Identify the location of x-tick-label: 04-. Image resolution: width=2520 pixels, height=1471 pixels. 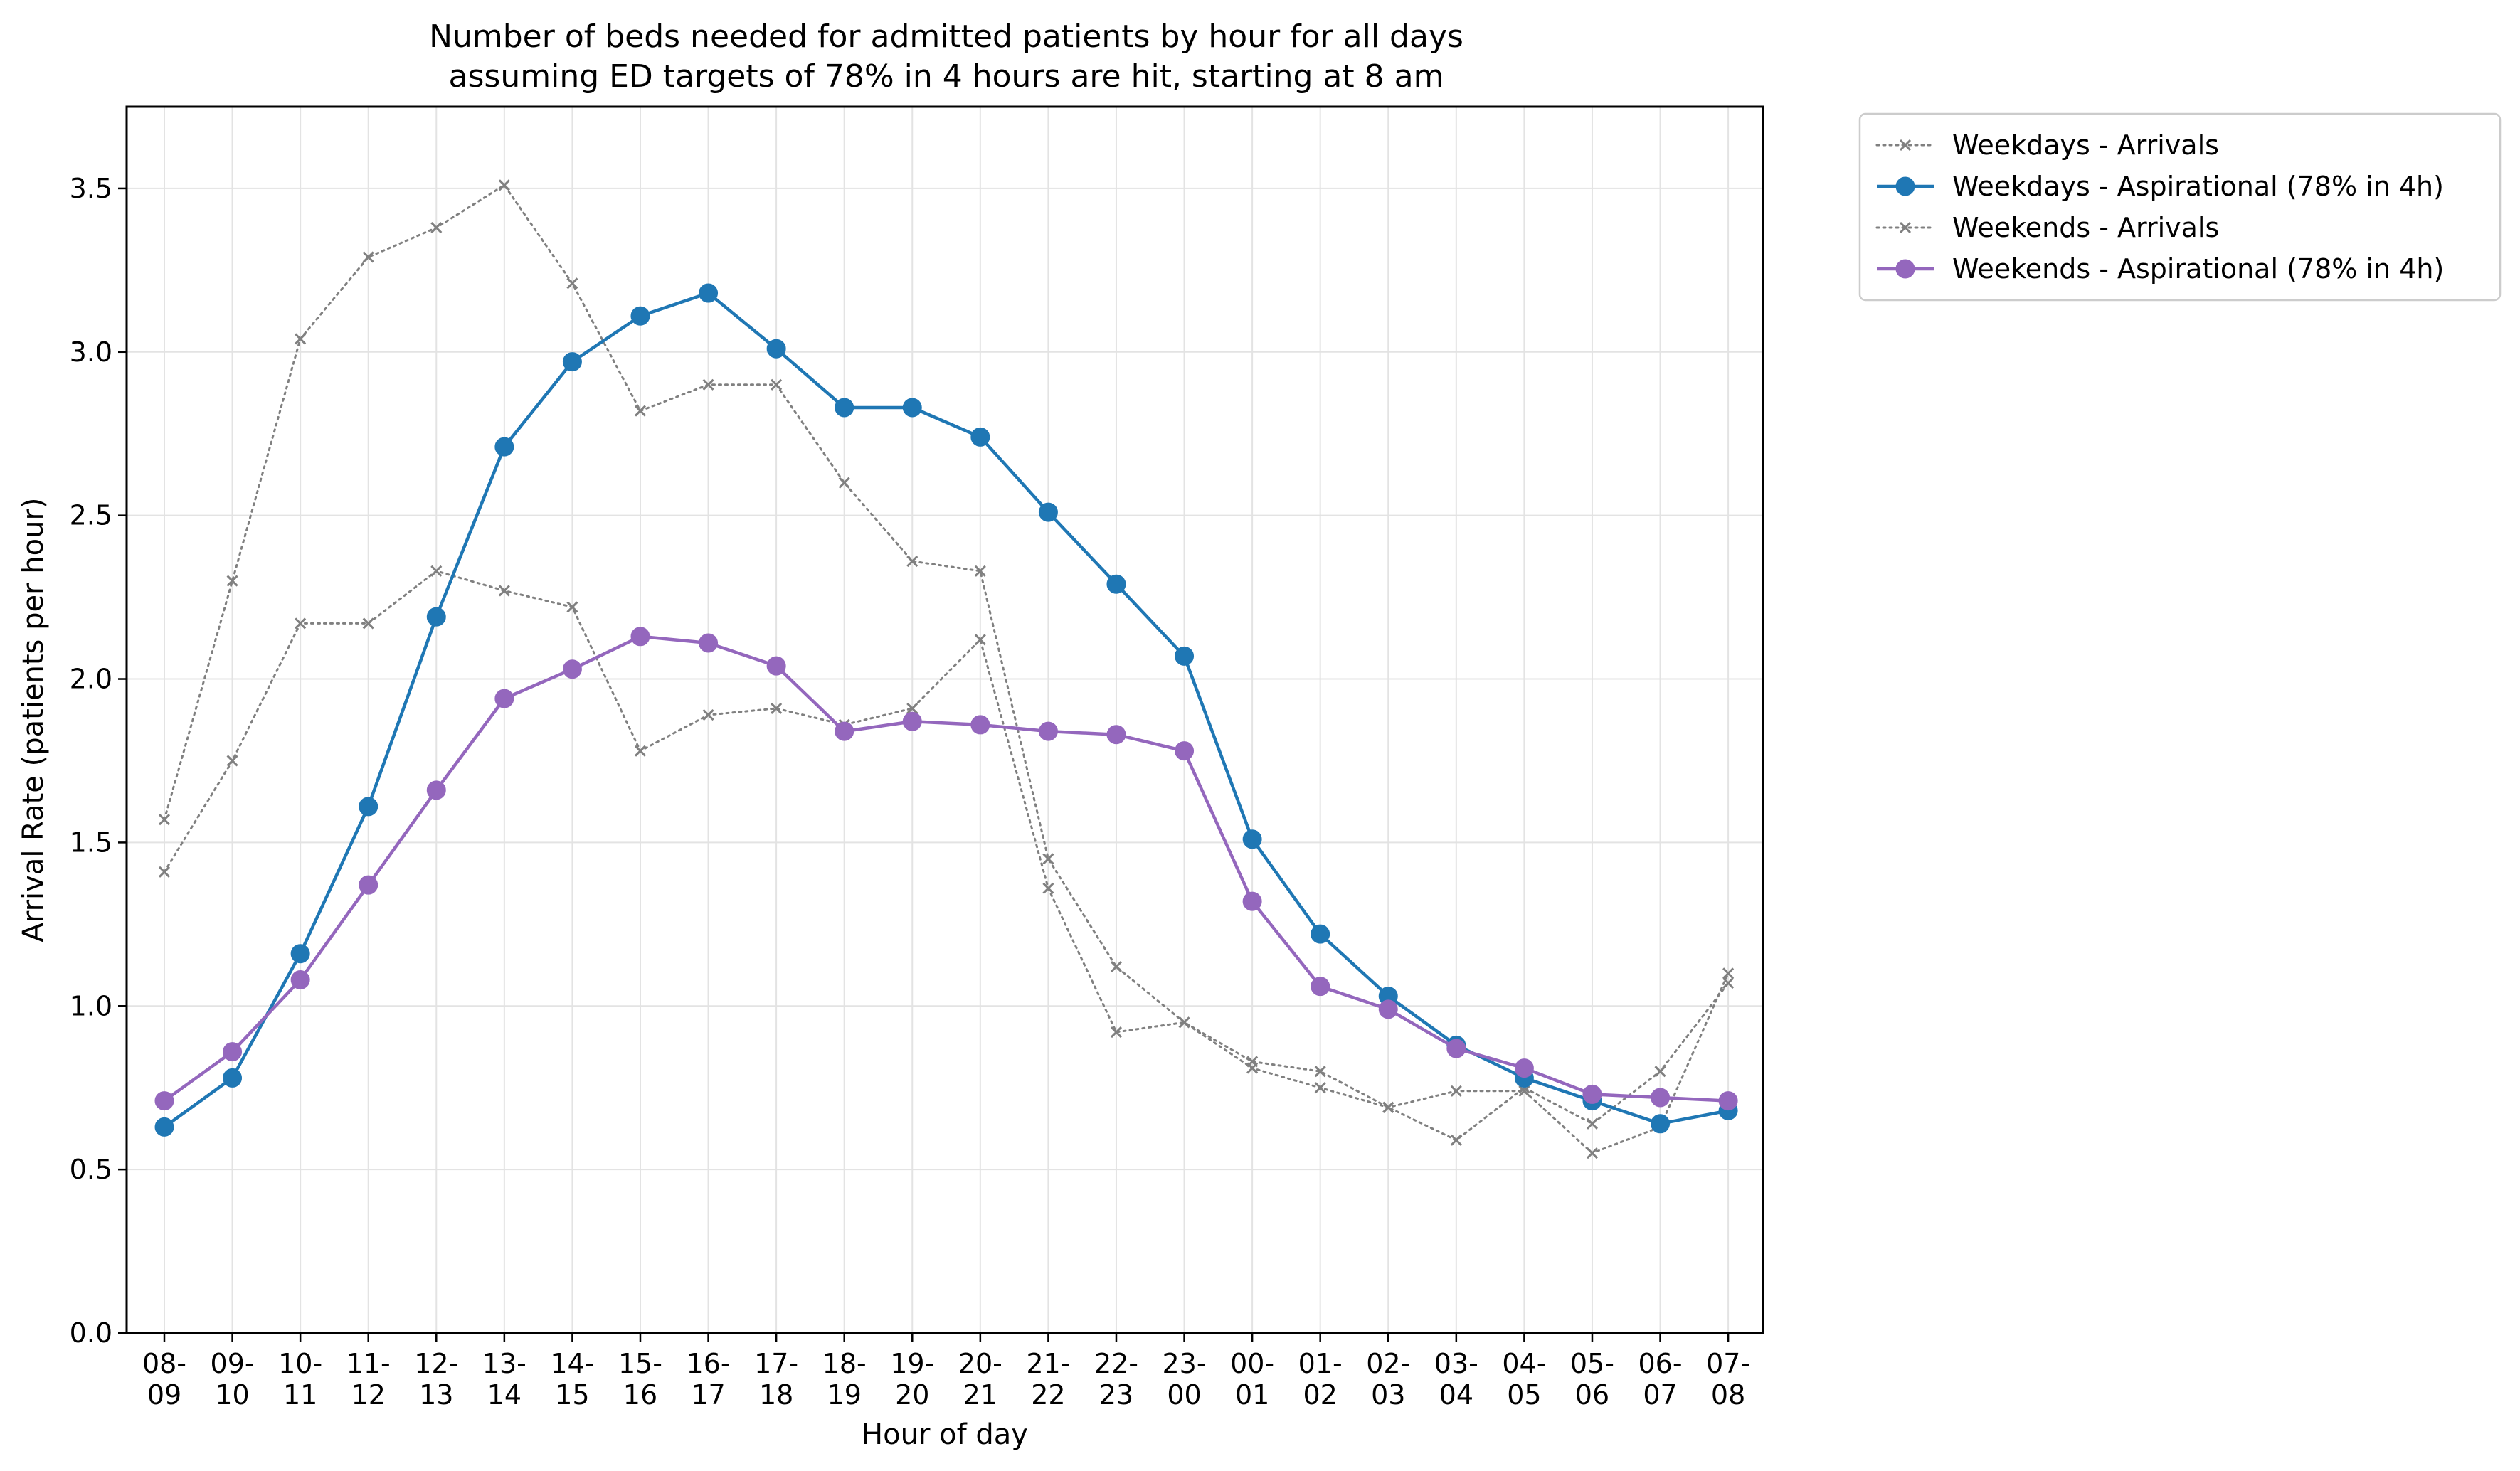
(1524, 1363).